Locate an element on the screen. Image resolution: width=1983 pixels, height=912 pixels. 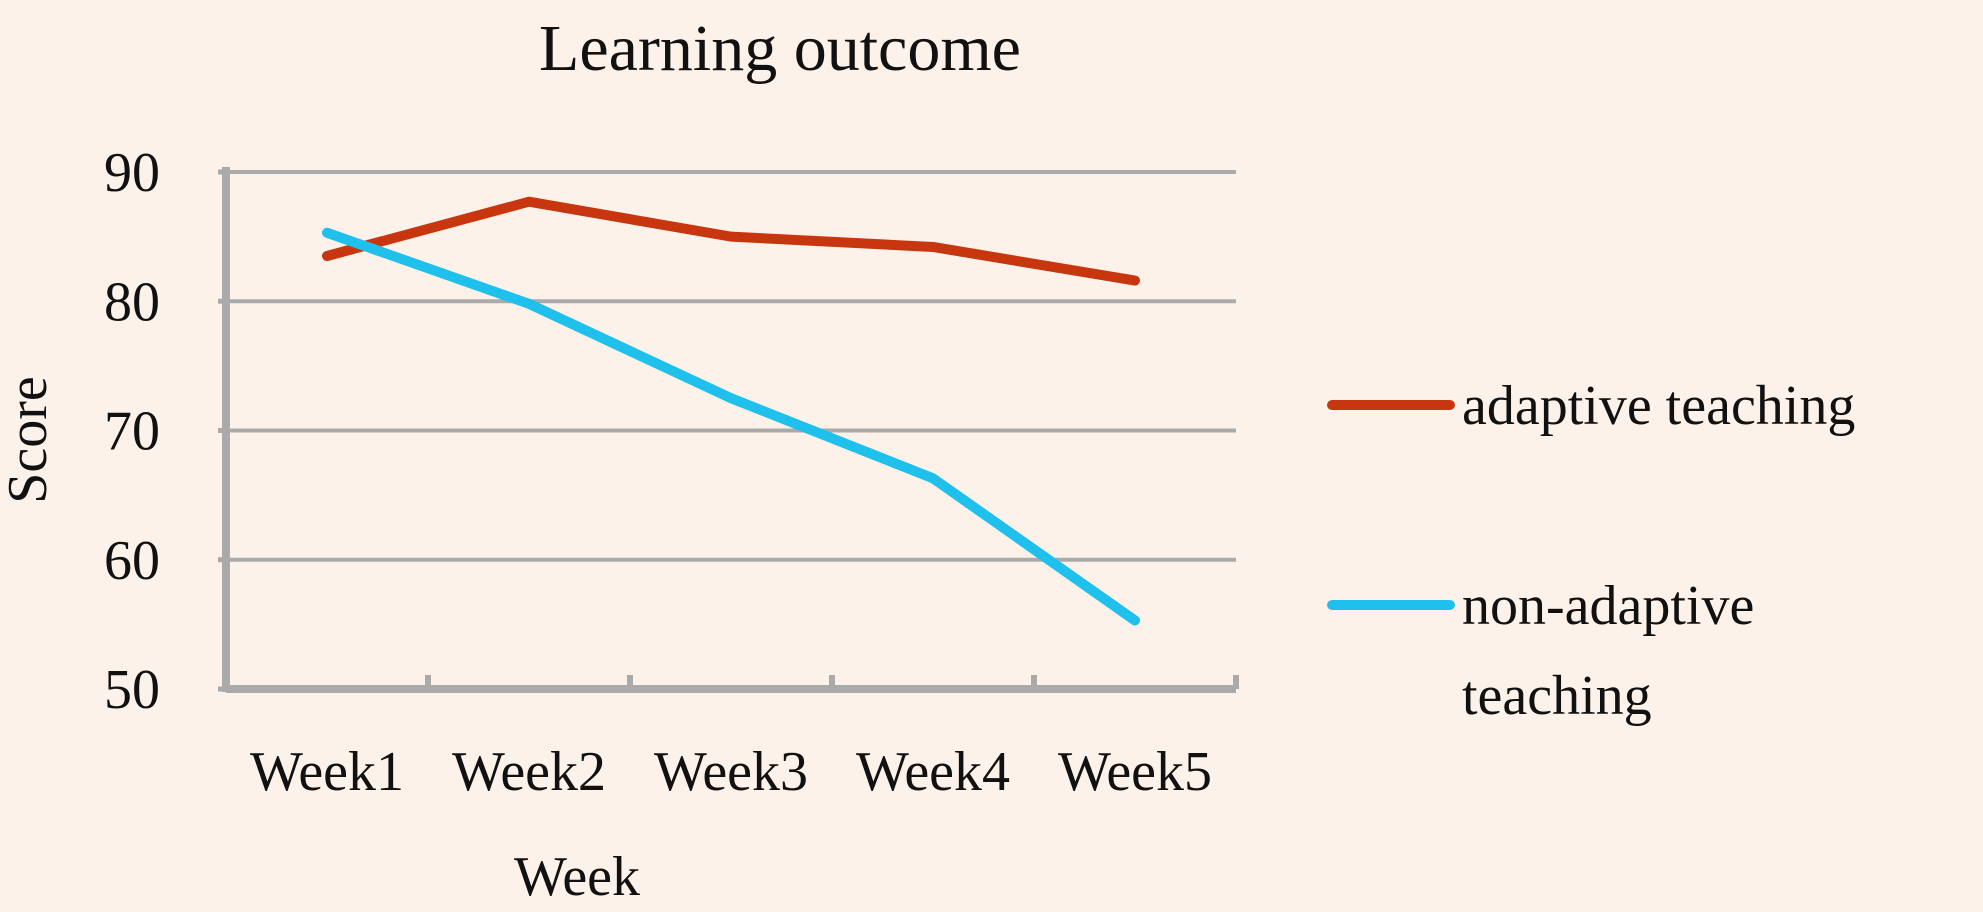
x-axis-label: Week is located at coordinates (577, 877).